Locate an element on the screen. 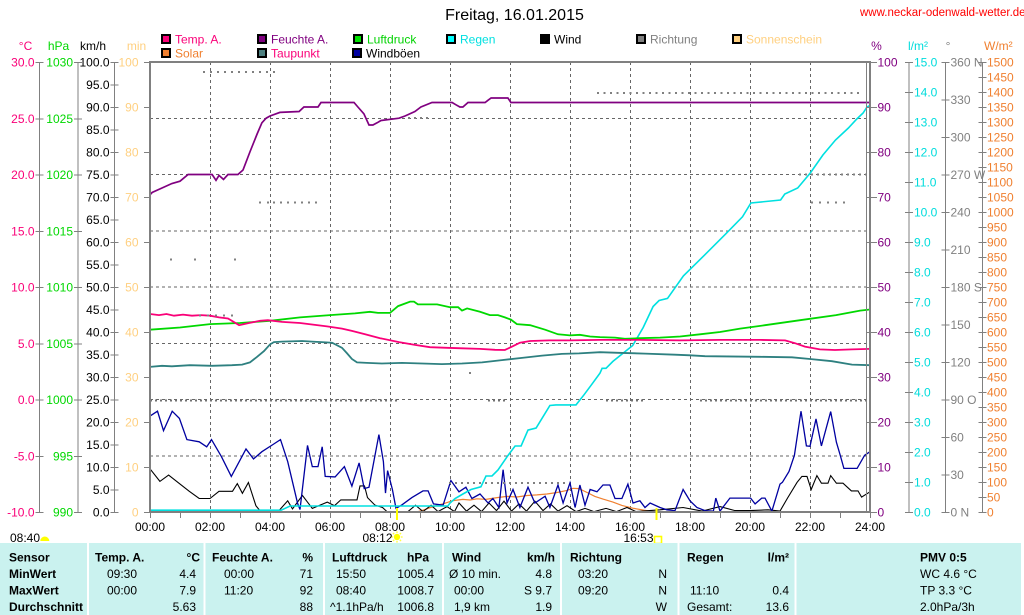 The width and height of the screenshot is (1024, 615). svg-text: Sonnenschein is located at coordinates (784, 40).